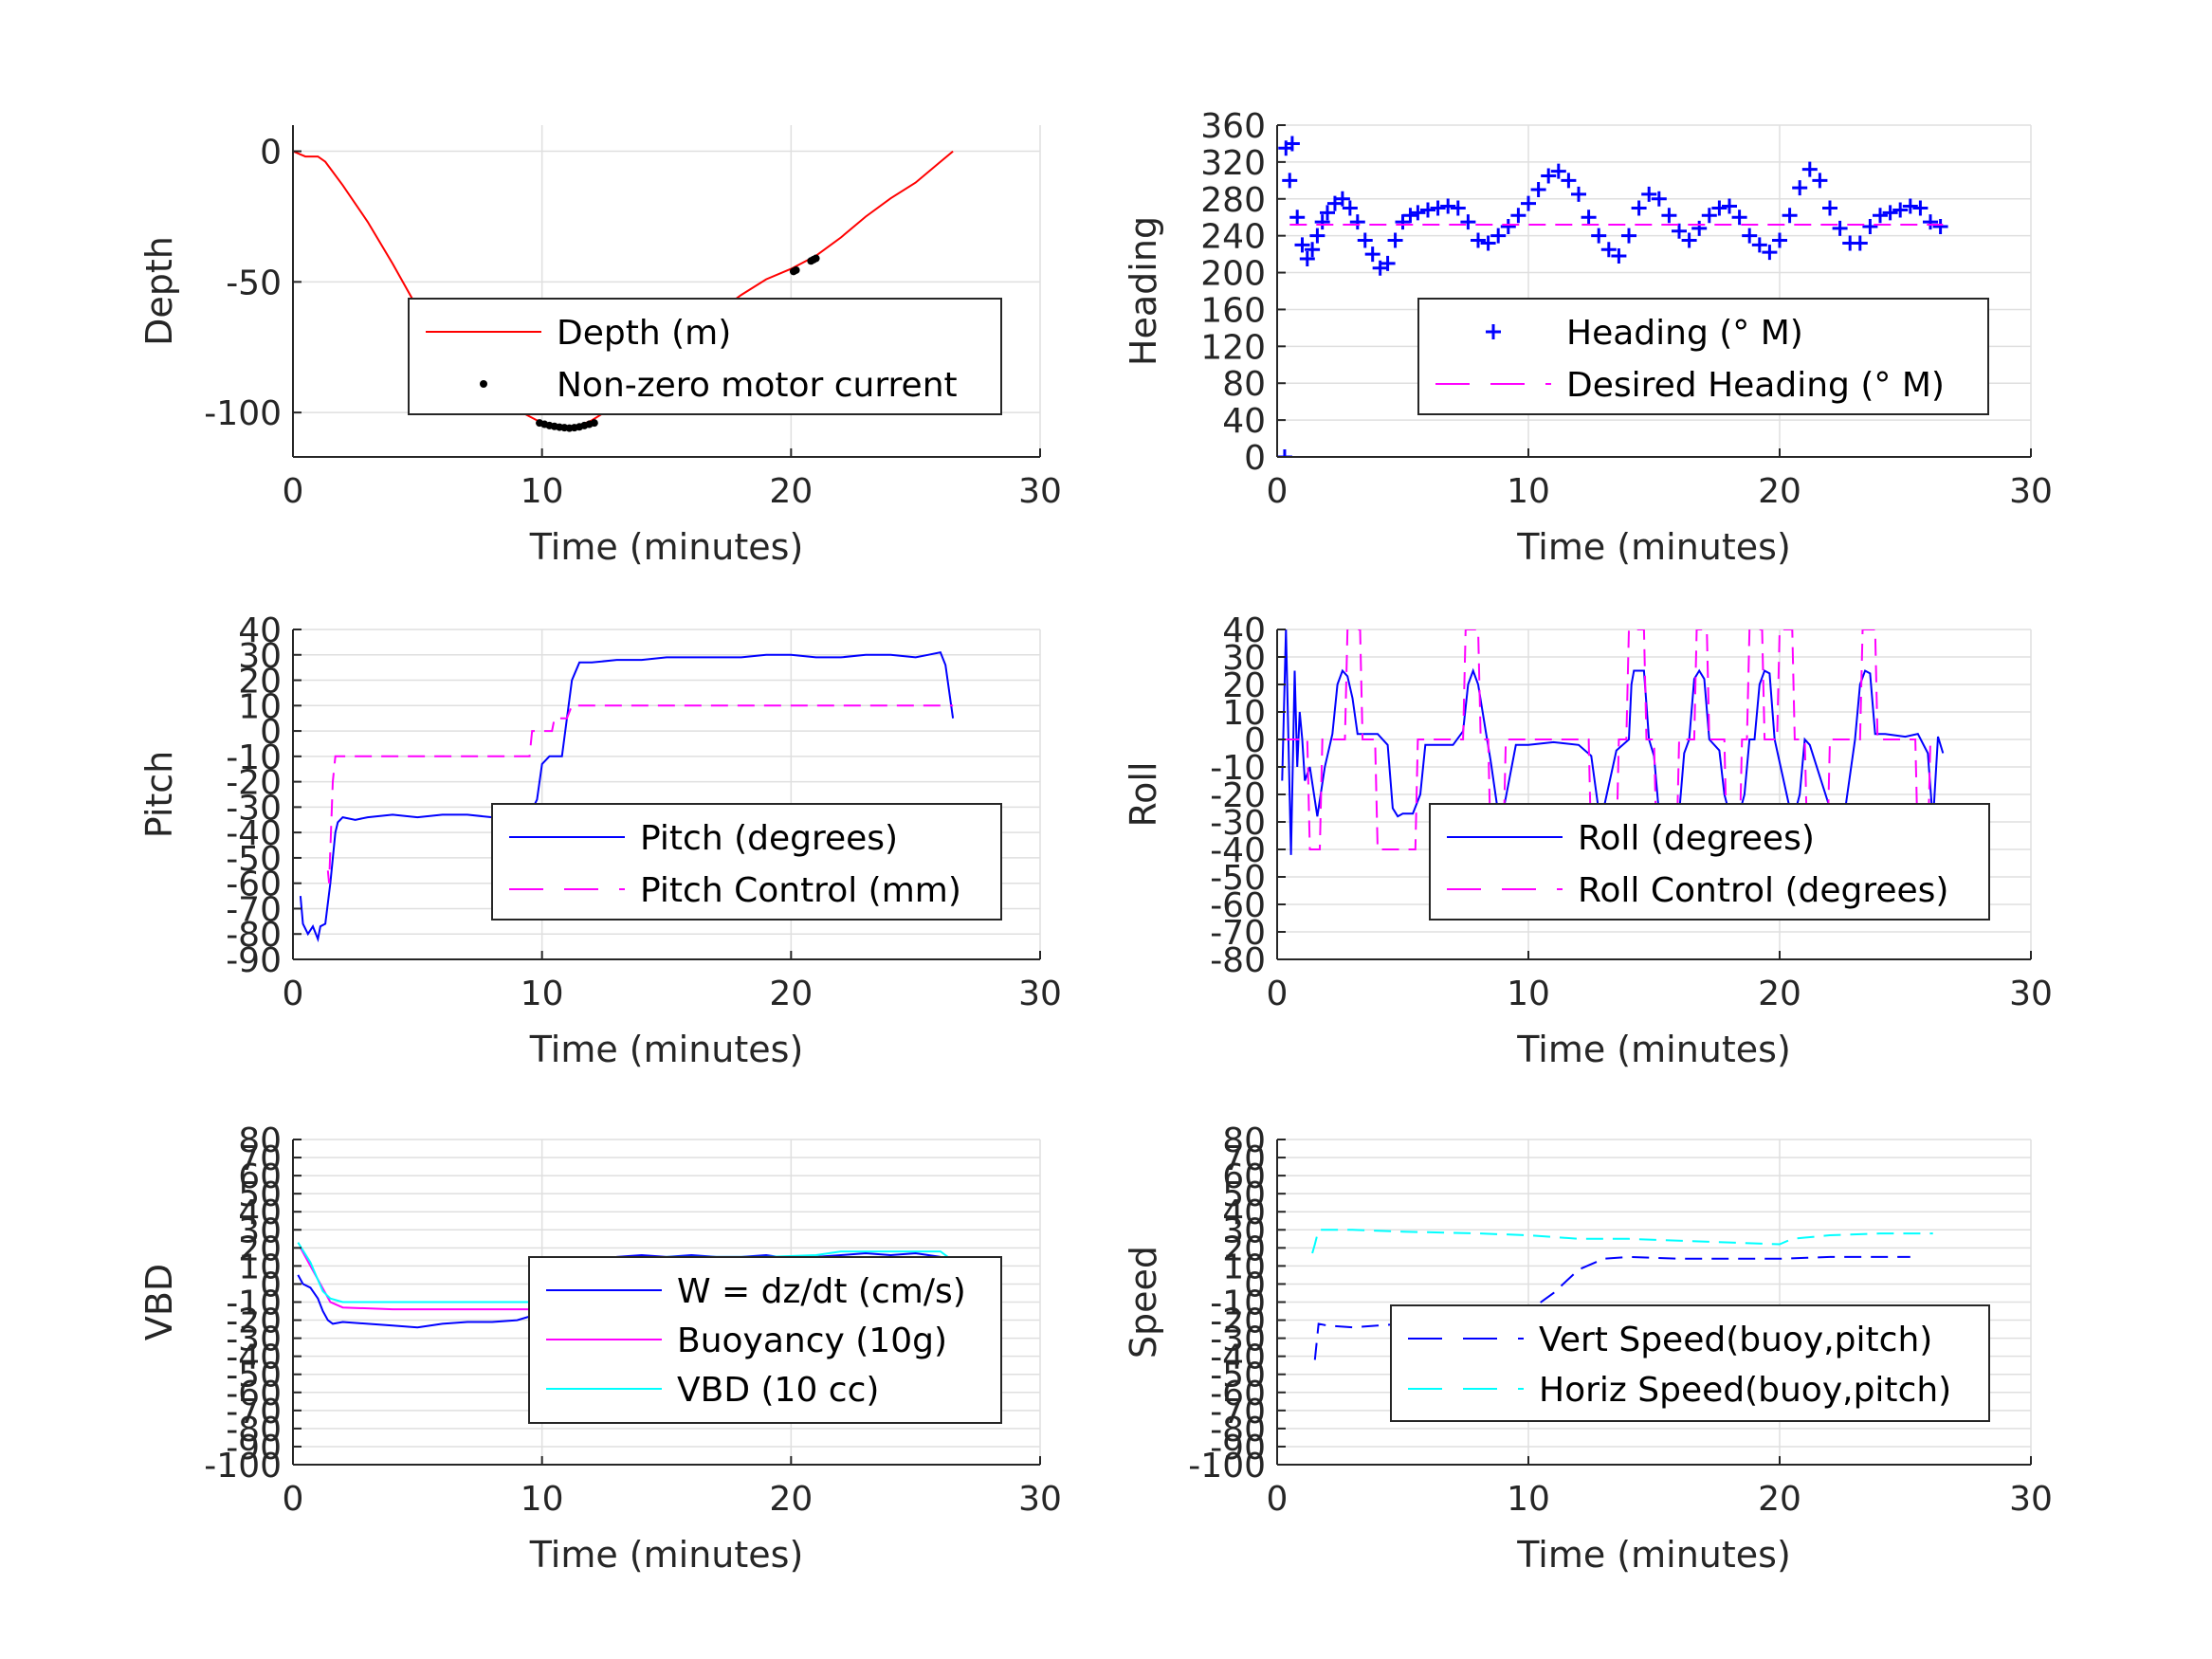  I want to click on y-tick-label: -100, so click(1227, 1466).